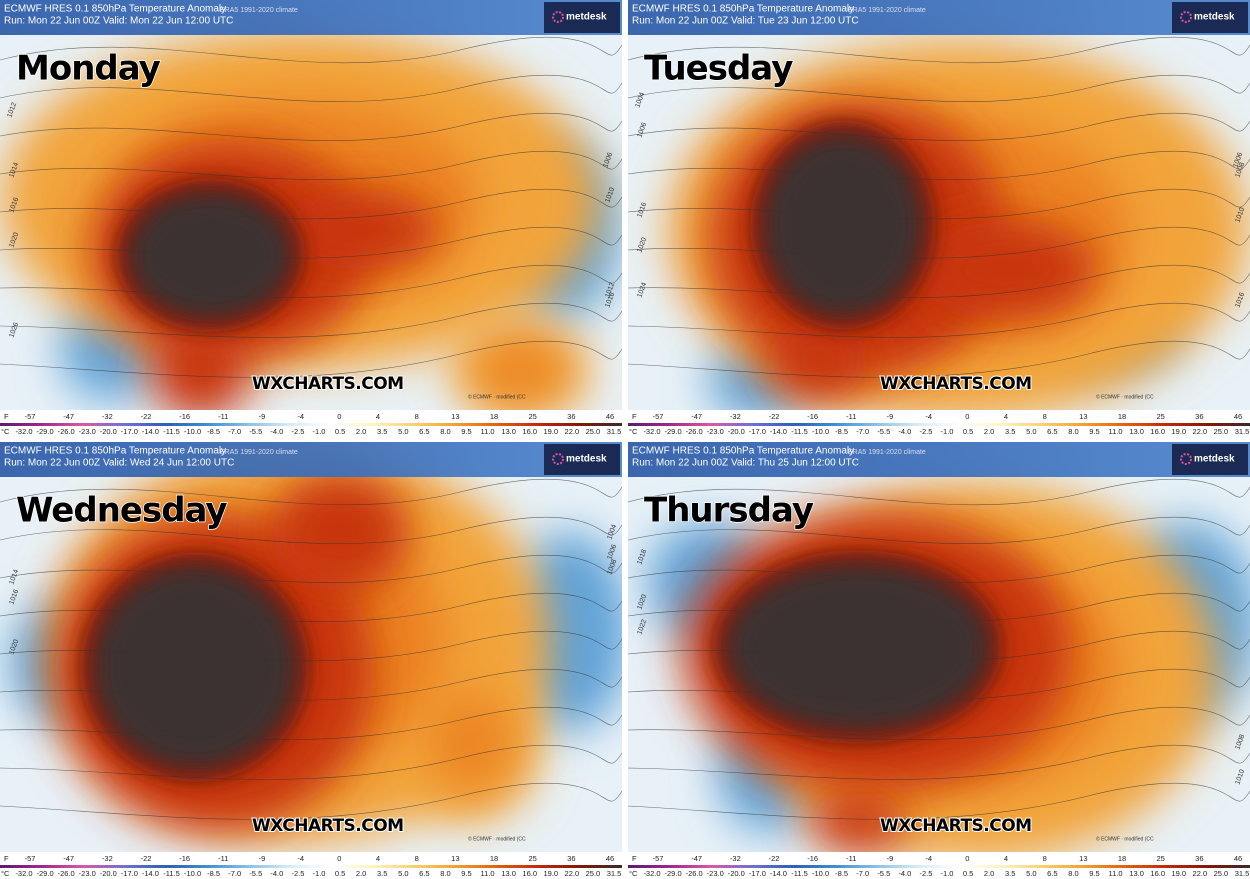 The image size is (1250, 879). What do you see at coordinates (642, 557) in the screenshot?
I see `isobar-label: 1018` at bounding box center [642, 557].